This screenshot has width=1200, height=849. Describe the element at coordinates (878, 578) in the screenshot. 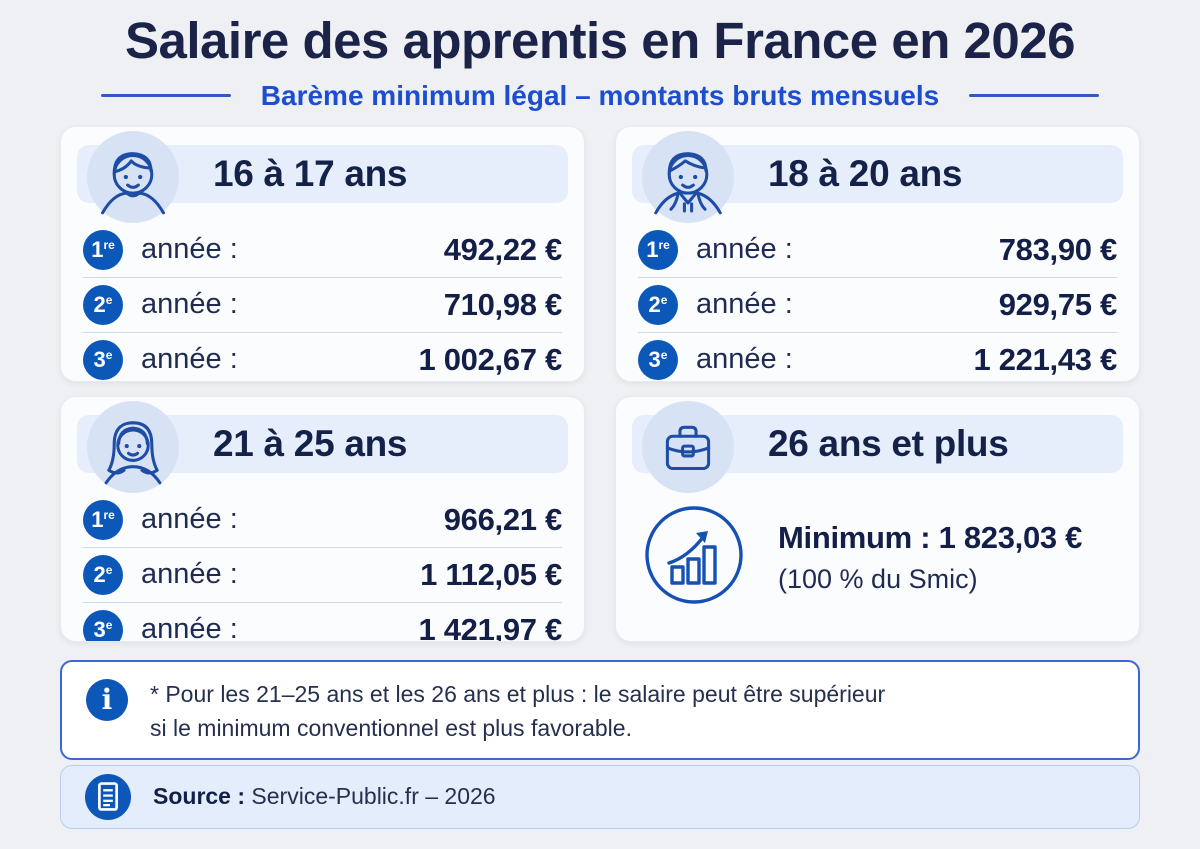

I see `minimum-note: (100 % du Smic)` at that location.